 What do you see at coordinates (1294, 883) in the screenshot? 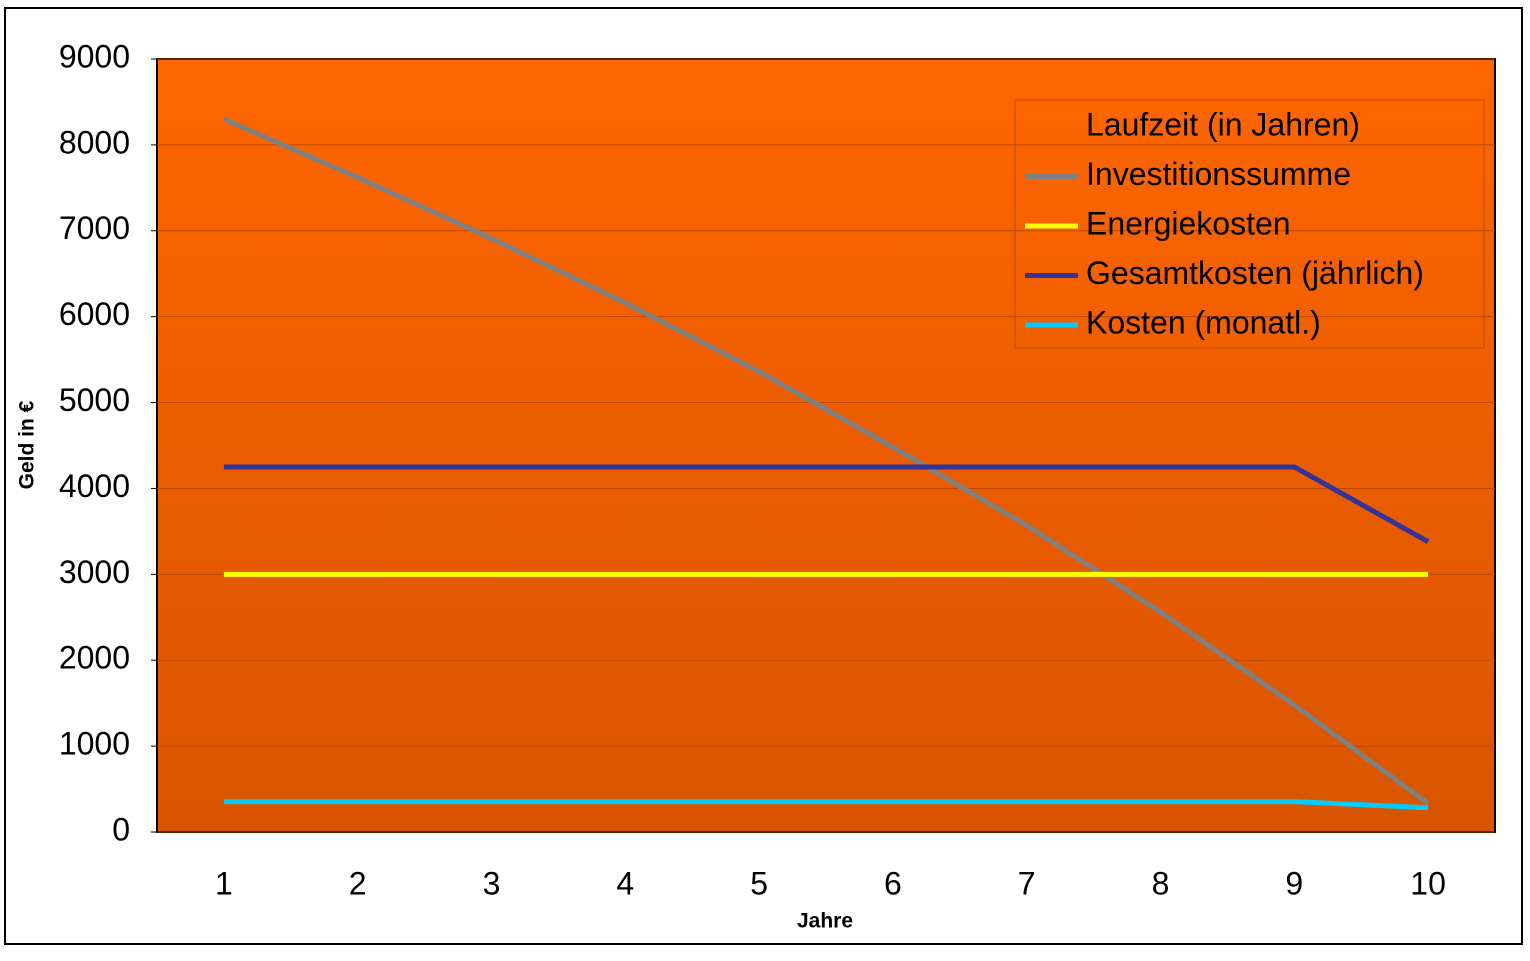
I see `x-tick-label: 9` at bounding box center [1294, 883].